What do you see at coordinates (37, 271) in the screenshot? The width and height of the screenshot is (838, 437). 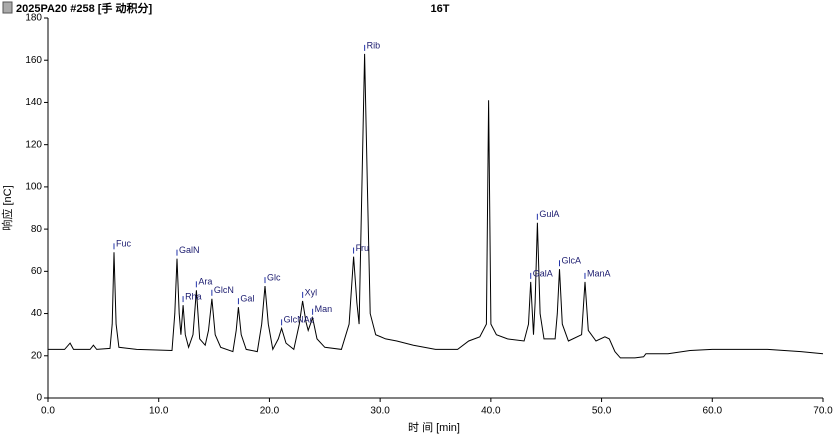 I see `y-tick-label: 60` at bounding box center [37, 271].